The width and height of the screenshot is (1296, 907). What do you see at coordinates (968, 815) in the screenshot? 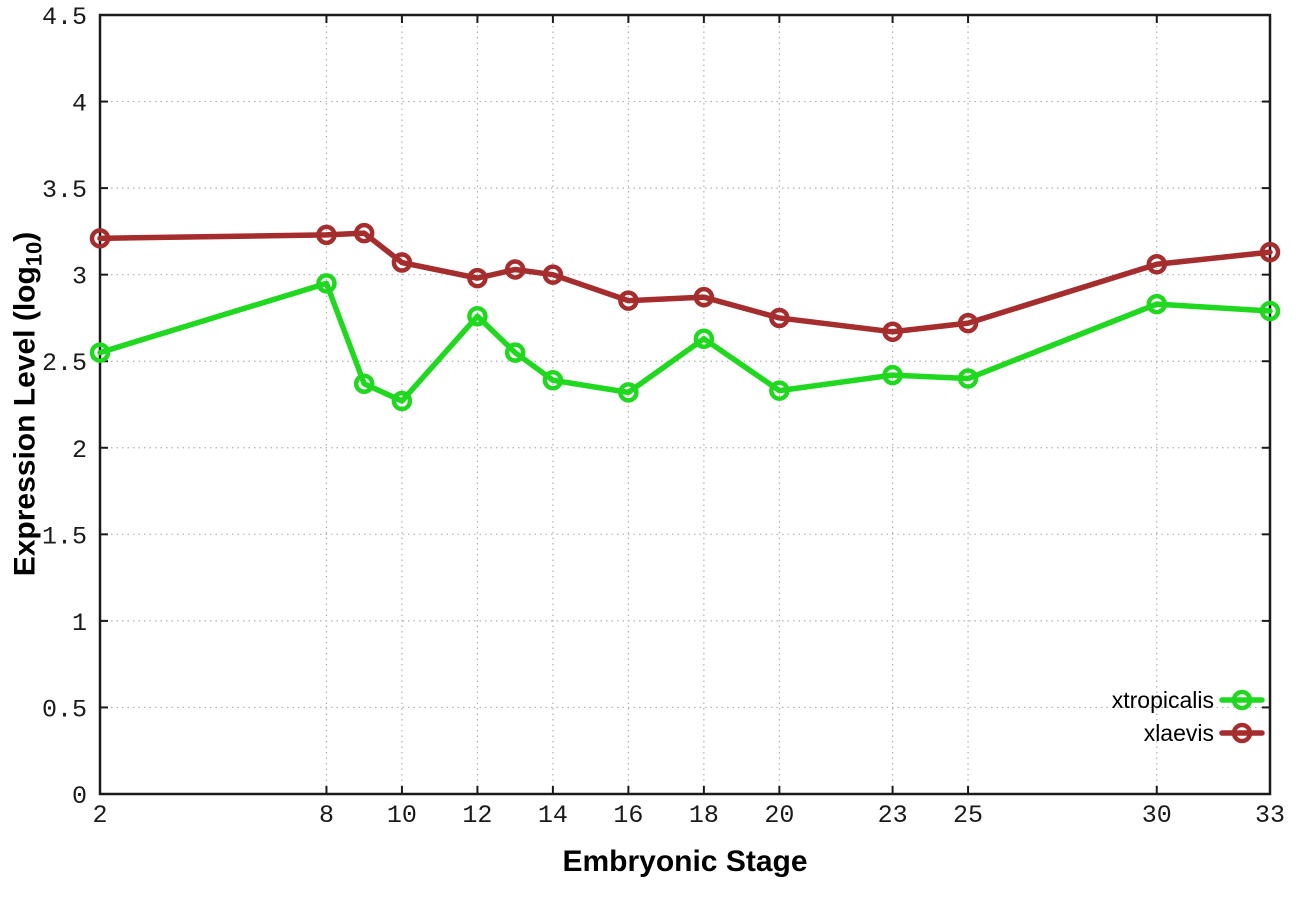
I see `x-tick-label: 25` at bounding box center [968, 815].